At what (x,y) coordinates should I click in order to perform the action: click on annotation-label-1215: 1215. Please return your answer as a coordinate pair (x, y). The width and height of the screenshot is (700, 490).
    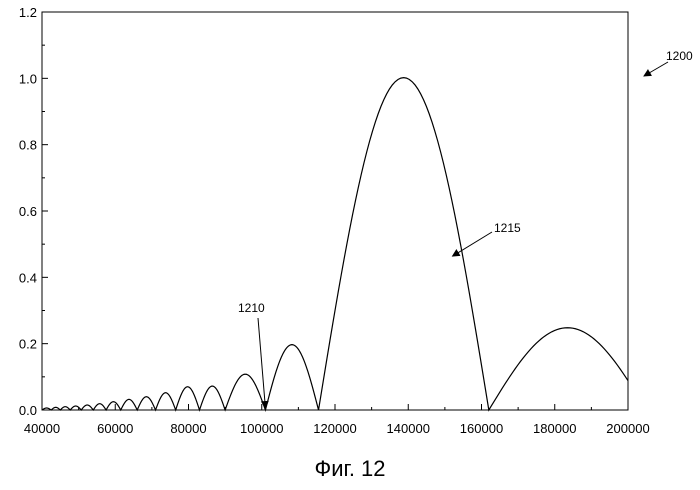
    Looking at the image, I should click on (507, 228).